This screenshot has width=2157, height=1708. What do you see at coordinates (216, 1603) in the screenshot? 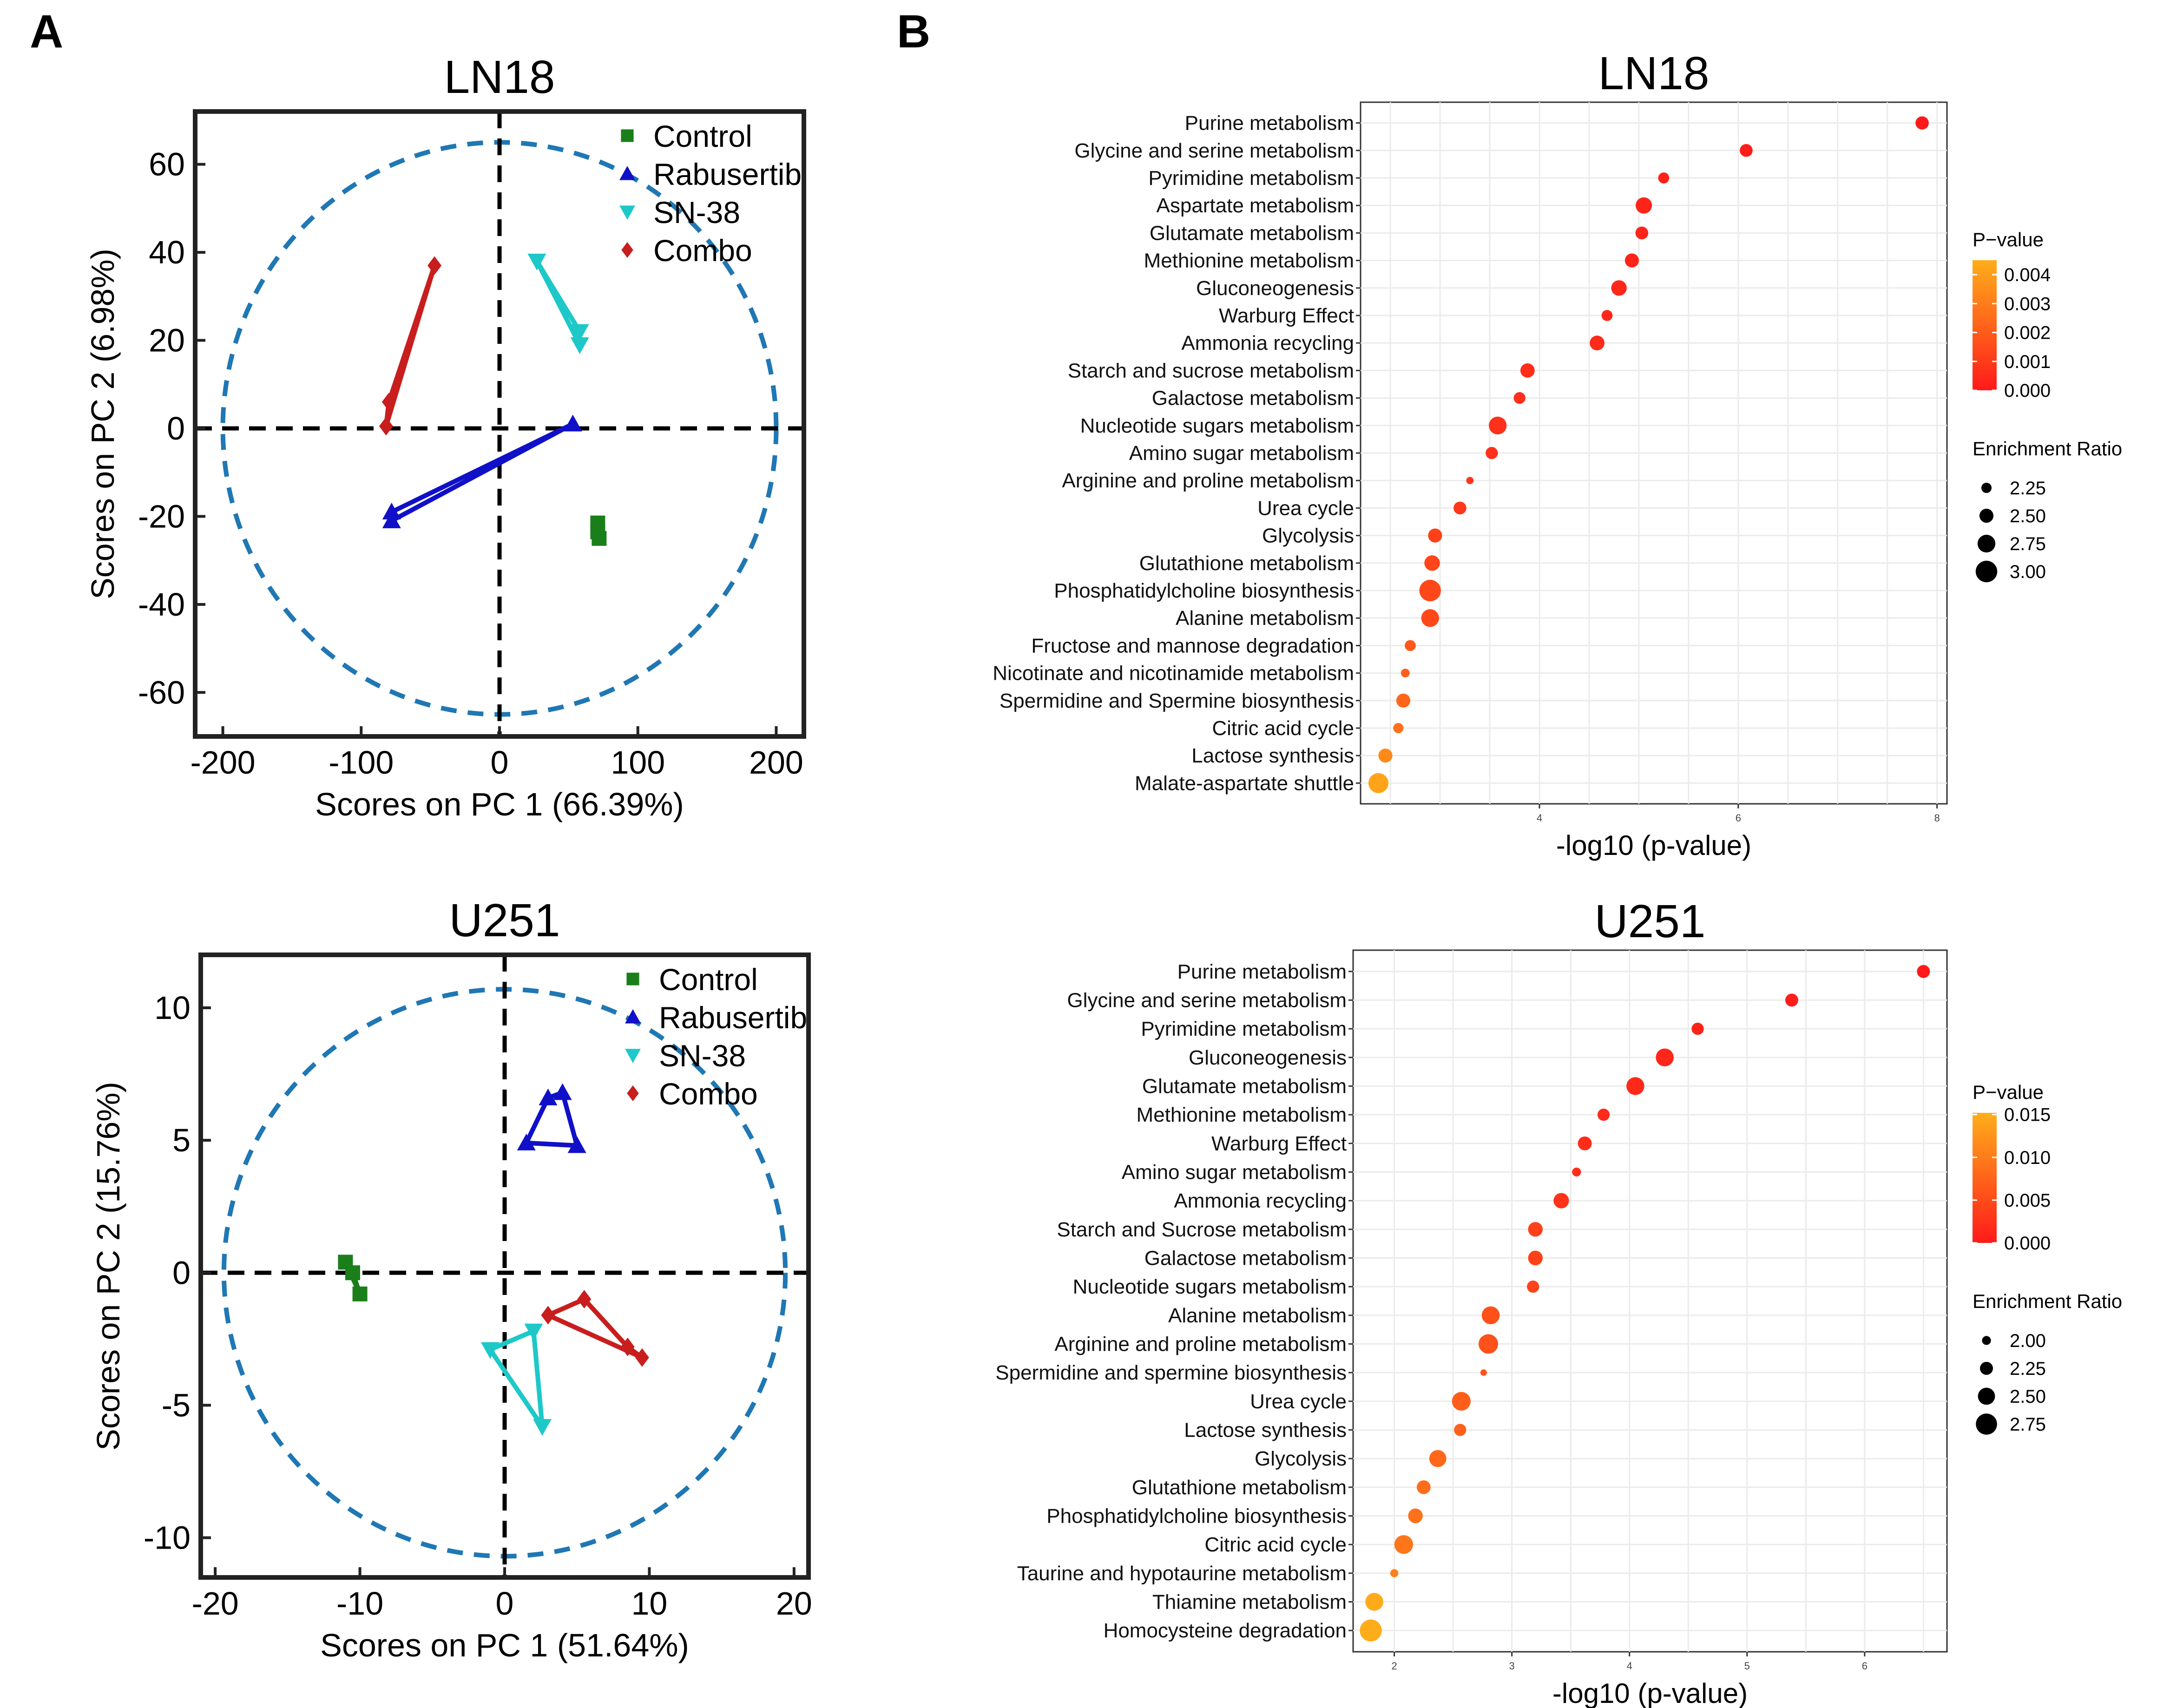
I see `x-tick-label: -20` at bounding box center [216, 1603].